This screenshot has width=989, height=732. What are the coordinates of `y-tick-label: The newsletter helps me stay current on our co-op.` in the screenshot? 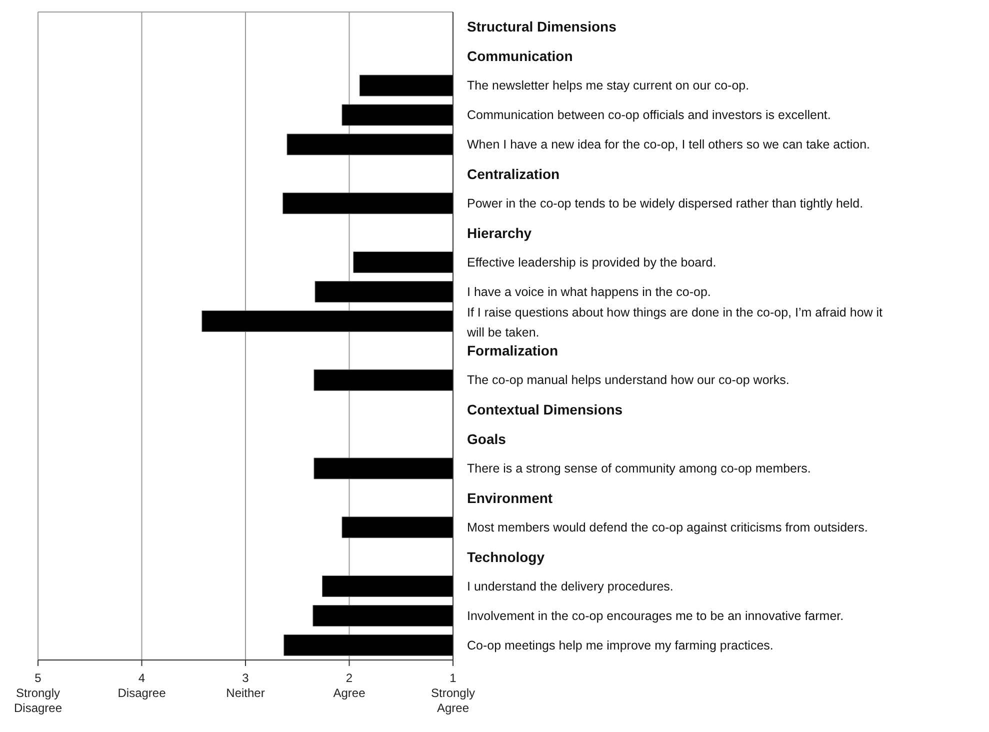 It's located at (608, 85).